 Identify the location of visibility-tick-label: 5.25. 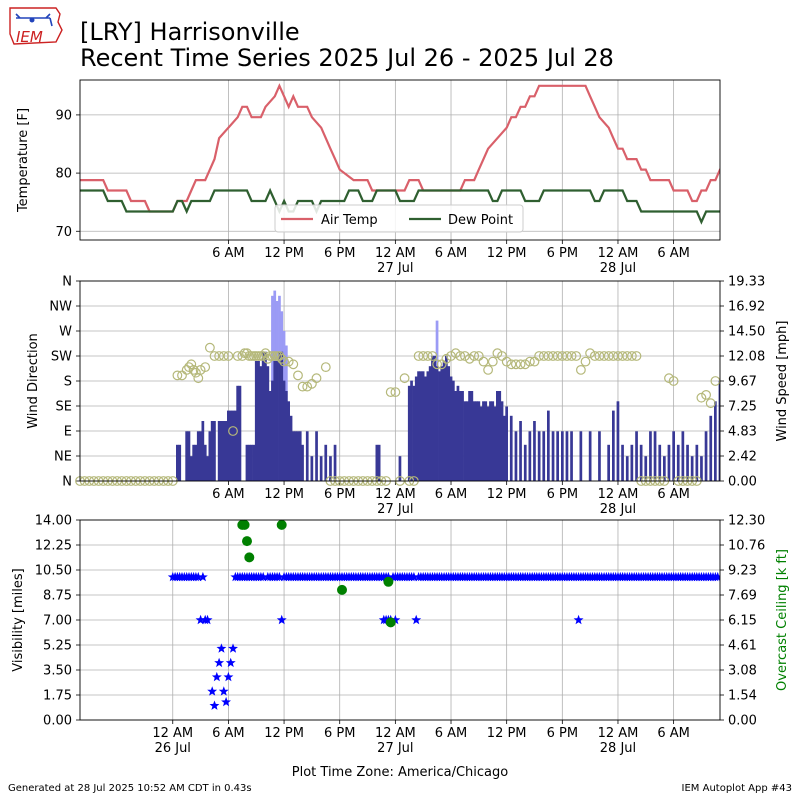
(57, 646).